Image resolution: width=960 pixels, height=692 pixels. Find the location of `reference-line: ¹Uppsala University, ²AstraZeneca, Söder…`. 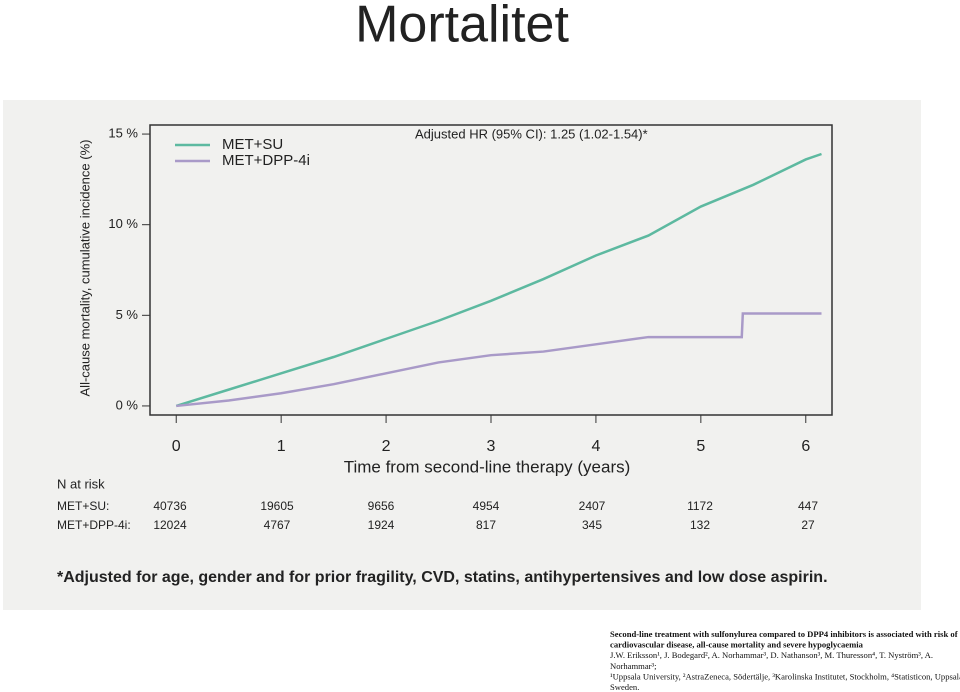

reference-line: ¹Uppsala University, ²AstraZeneca, Söder… is located at coordinates (785, 676).